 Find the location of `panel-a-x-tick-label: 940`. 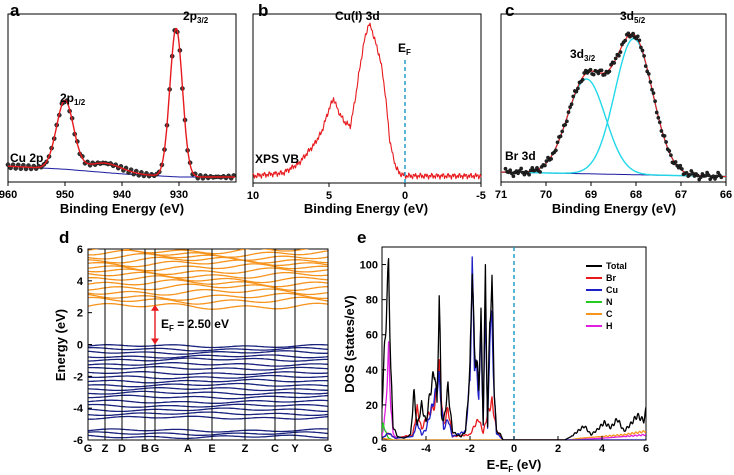

panel-a-x-tick-label: 940 is located at coordinates (122, 195).